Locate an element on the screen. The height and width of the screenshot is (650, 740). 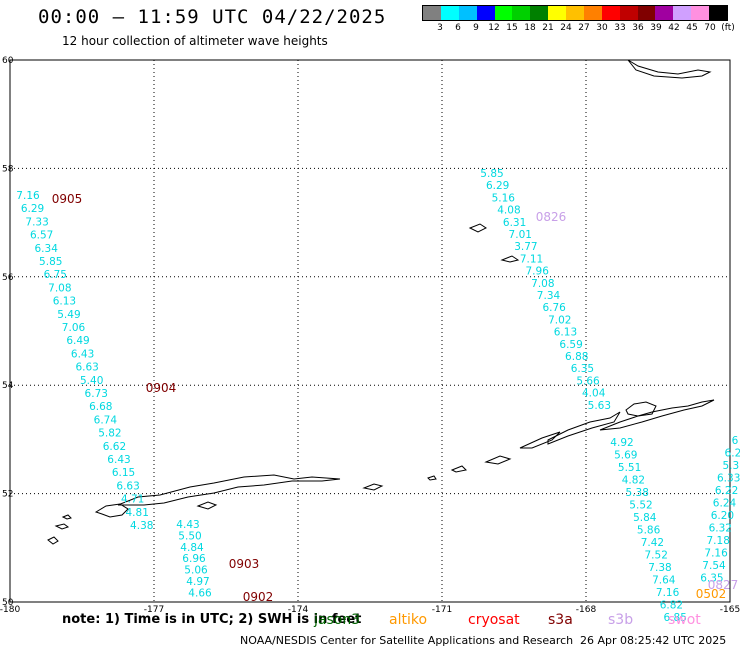
lat-tick-label: 58 is located at coordinates (8, 169).